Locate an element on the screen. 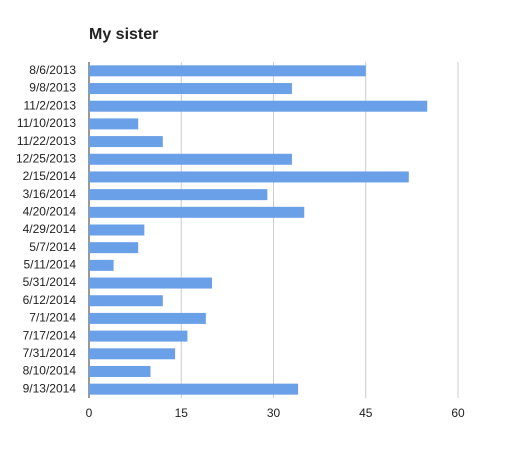 The width and height of the screenshot is (520, 463). y-tick-label: 9/8/2013 is located at coordinates (52, 88).